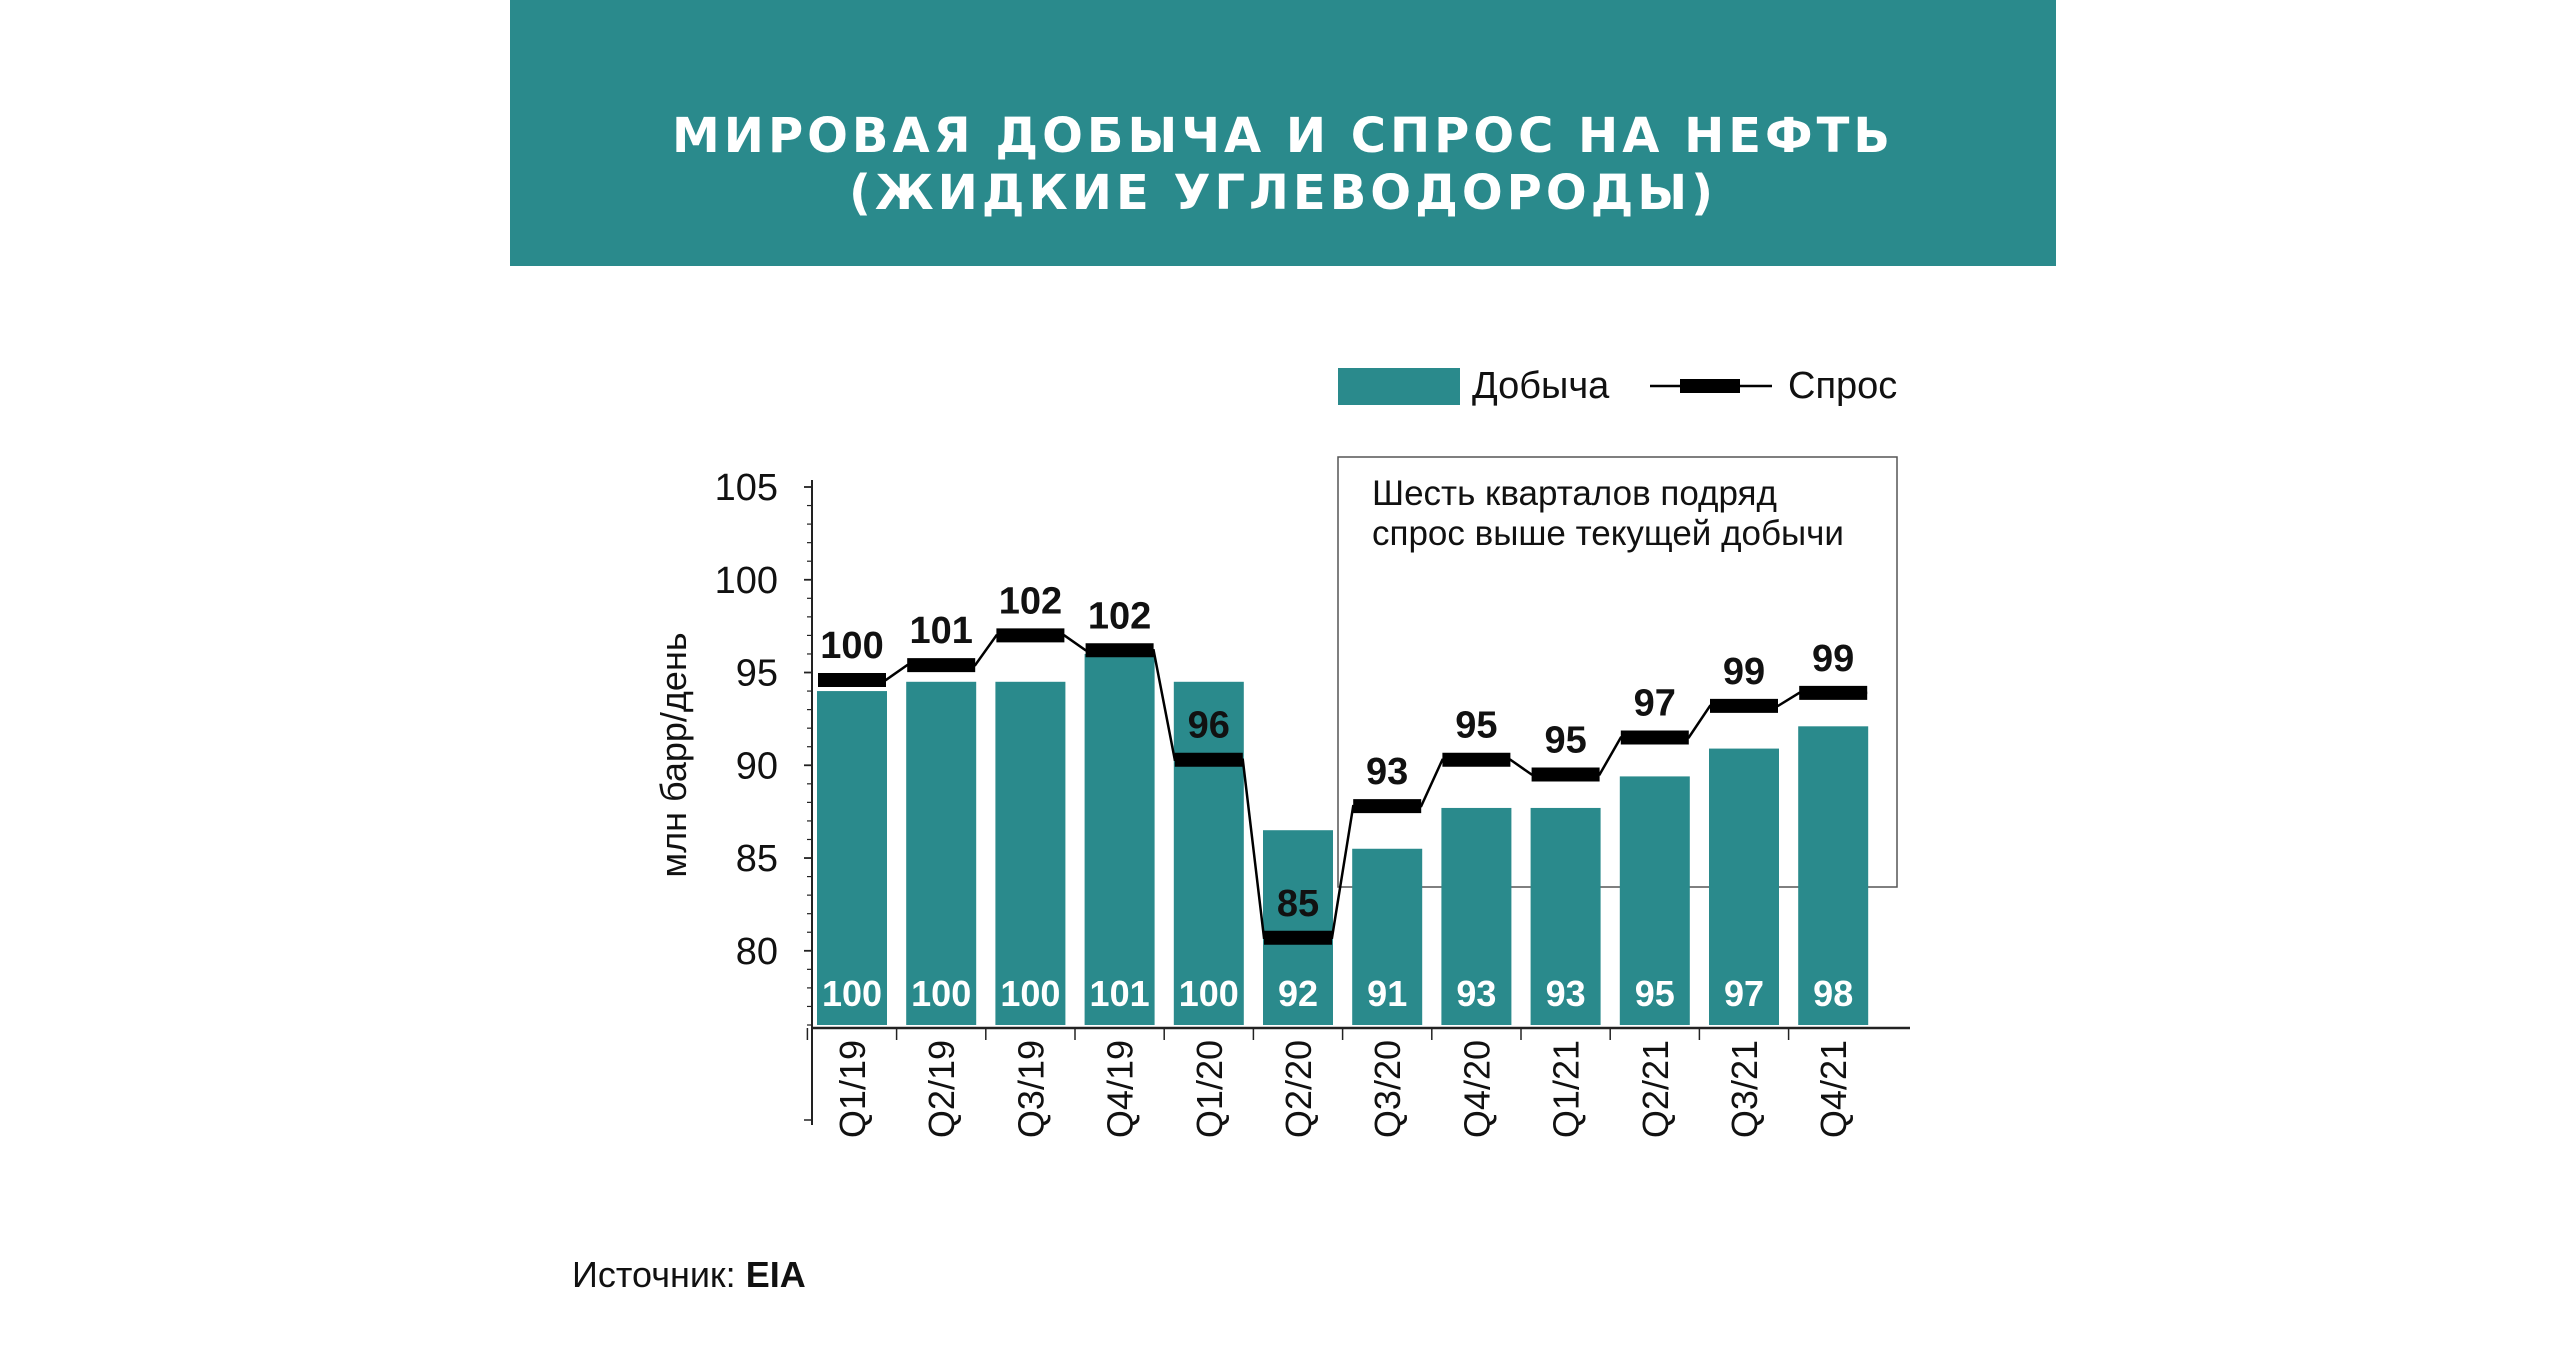  I want to click on demand-value-label: 101, so click(940, 631).